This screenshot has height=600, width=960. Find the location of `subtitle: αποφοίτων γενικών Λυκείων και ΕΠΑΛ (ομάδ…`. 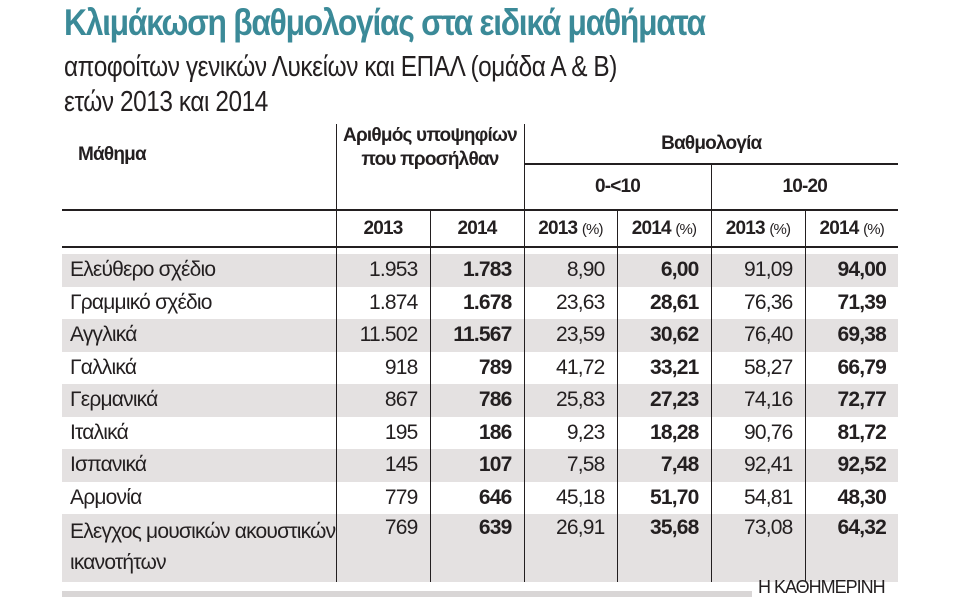

subtitle: αποφοίτων γενικών Λυκείων και ΕΠΑΛ (ομάδ… is located at coordinates (340, 85).